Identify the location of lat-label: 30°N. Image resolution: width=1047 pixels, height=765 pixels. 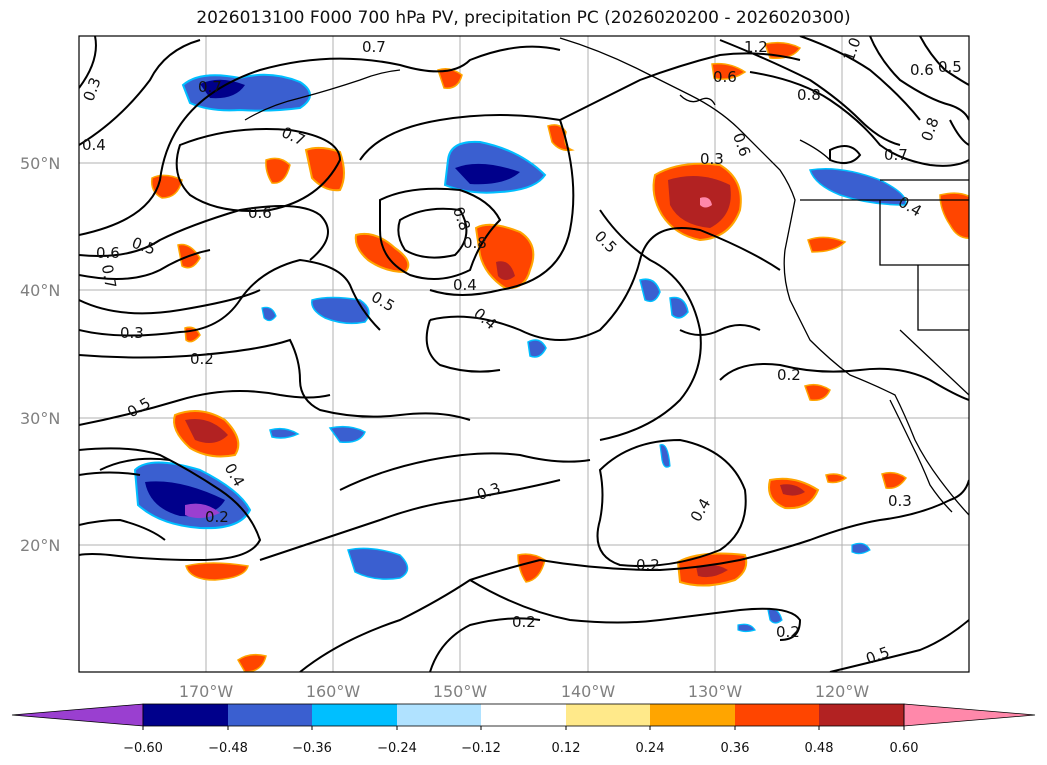
(40, 418).